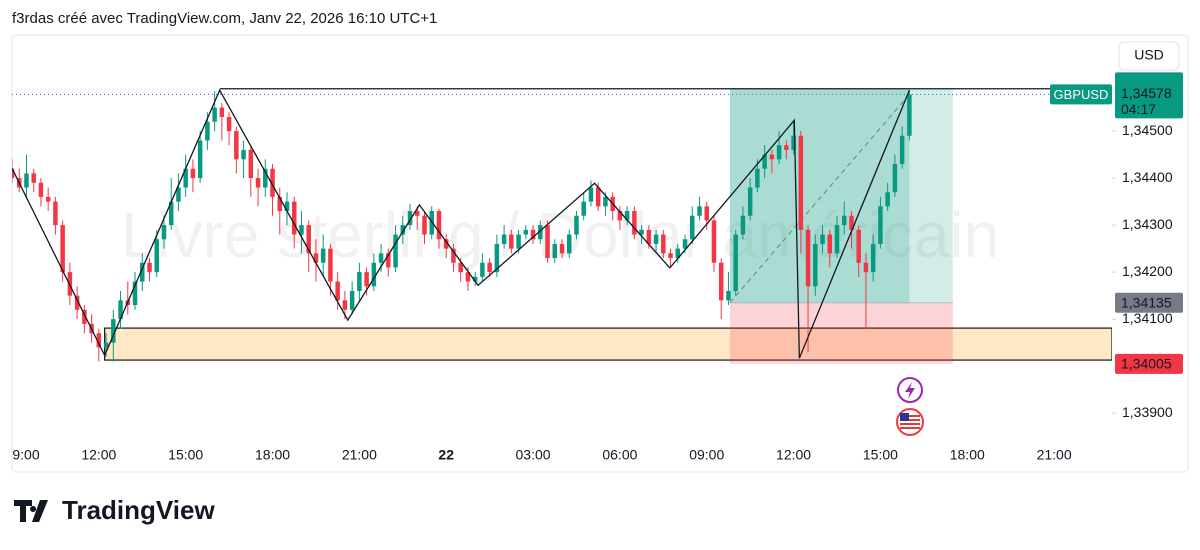 Image resolution: width=1200 pixels, height=550 pixels. I want to click on x-tick-label: 03:00, so click(533, 455).